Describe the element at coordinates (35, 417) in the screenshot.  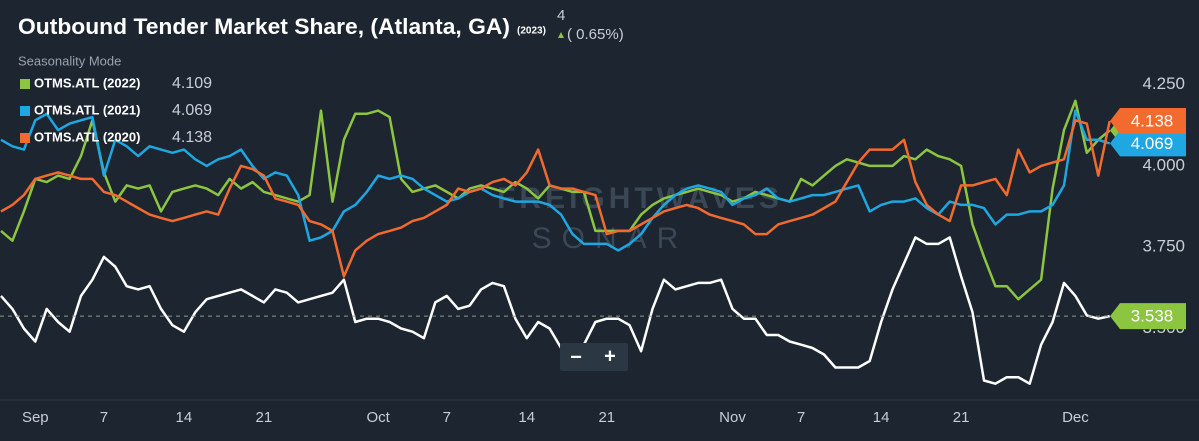
I see `x-tick-label: Sep` at that location.